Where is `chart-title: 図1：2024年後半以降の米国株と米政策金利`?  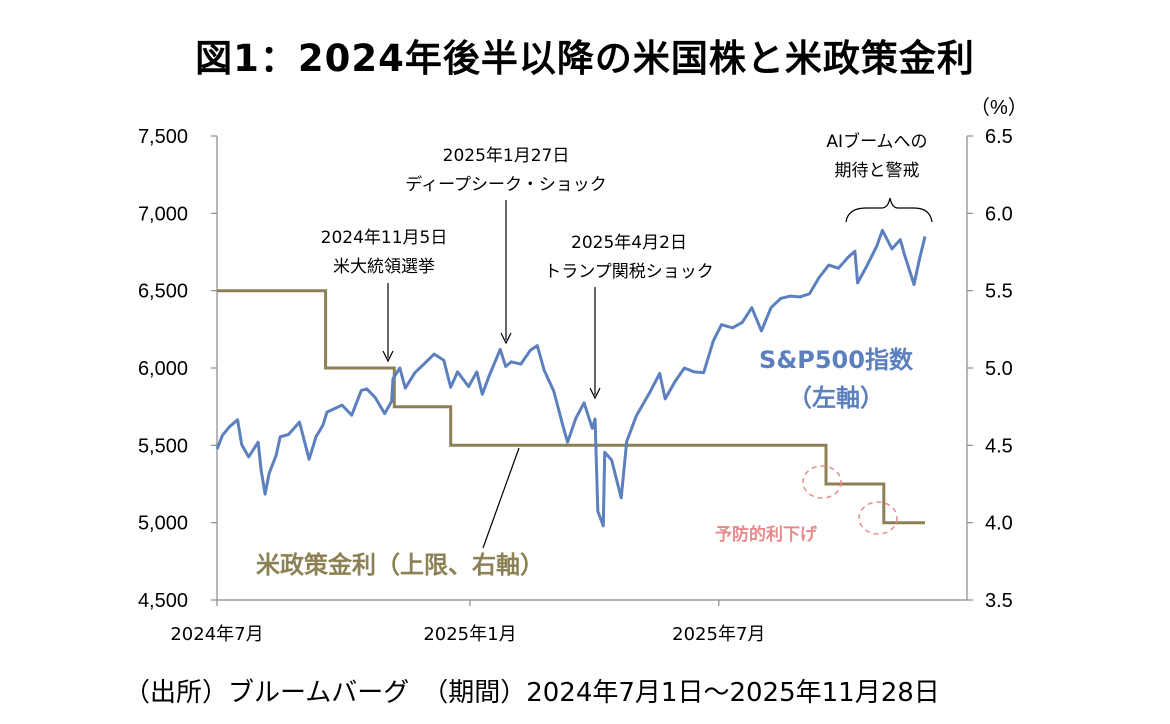
chart-title: 図1：2024年後半以降の米国株と米政策金利 is located at coordinates (585, 58).